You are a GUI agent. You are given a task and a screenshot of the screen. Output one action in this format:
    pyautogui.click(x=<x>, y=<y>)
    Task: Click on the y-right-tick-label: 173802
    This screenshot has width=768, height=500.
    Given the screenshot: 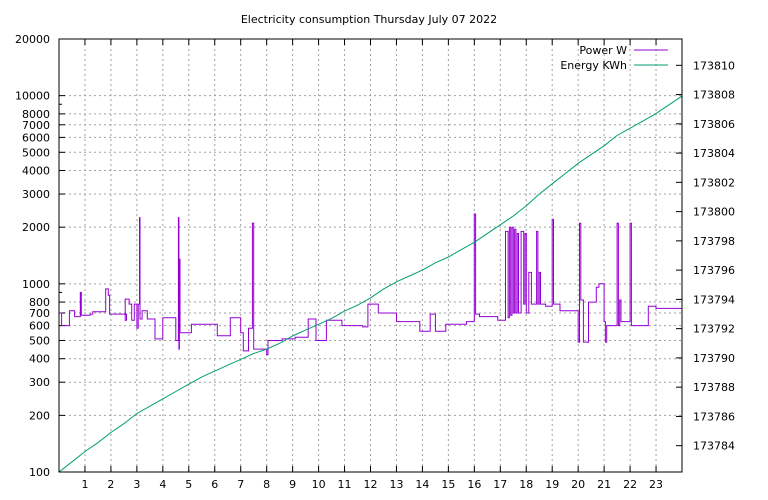 What is the action you would take?
    pyautogui.click(x=714, y=182)
    